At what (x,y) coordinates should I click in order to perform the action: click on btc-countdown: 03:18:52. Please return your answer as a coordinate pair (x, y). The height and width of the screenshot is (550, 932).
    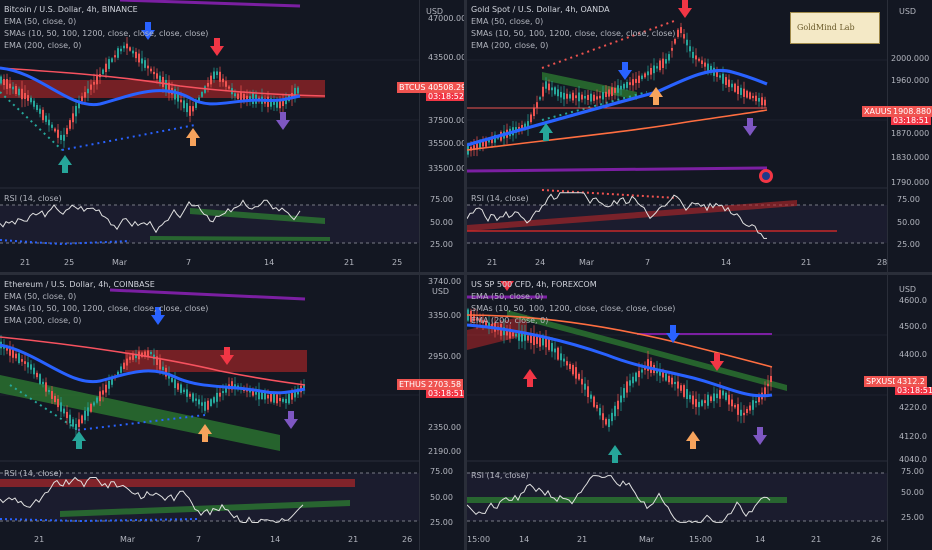
    Looking at the image, I should click on (445, 96).